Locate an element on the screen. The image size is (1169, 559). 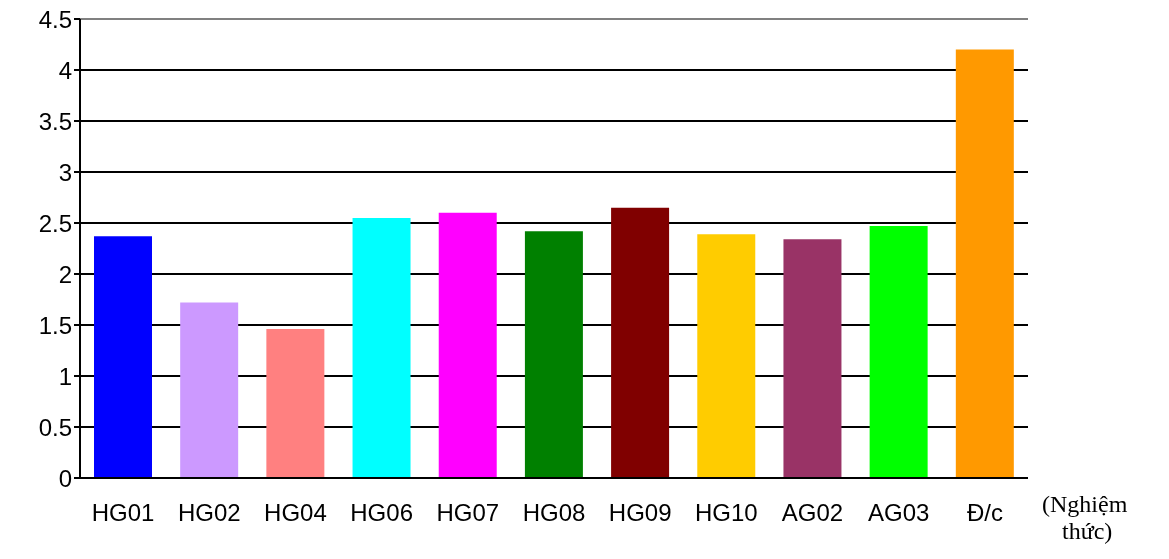
x-tick-label: Đ/c is located at coordinates (984, 513).